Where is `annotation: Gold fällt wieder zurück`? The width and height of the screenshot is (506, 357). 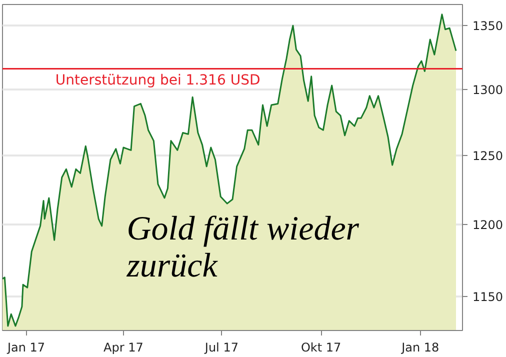
annotation: Gold fällt wieder zurück is located at coordinates (243, 247).